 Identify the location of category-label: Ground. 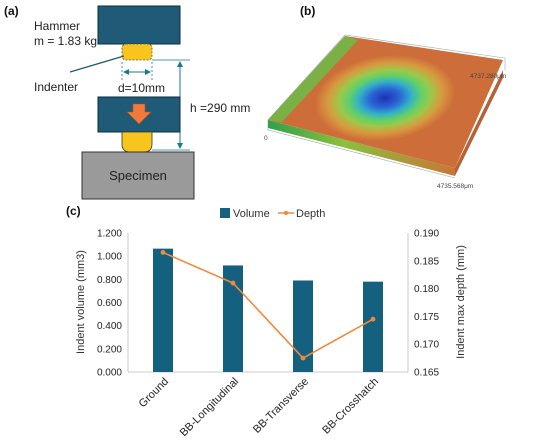
(154, 393).